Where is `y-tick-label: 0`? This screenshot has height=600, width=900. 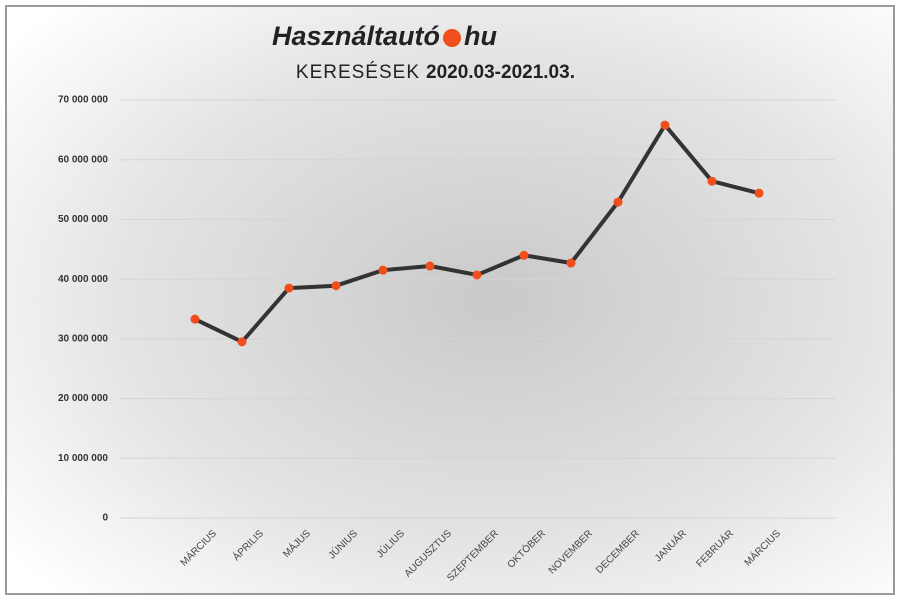 y-tick-label: 0 is located at coordinates (105, 518).